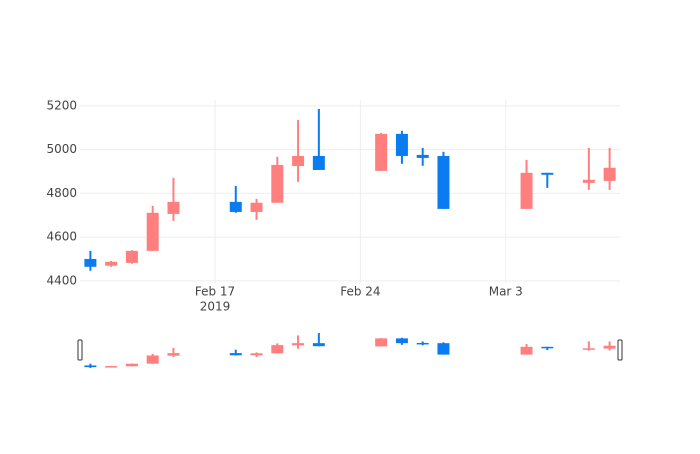 This screenshot has width=700, height=454. What do you see at coordinates (61, 280) in the screenshot?
I see `y-tick-label: 4400` at bounding box center [61, 280].